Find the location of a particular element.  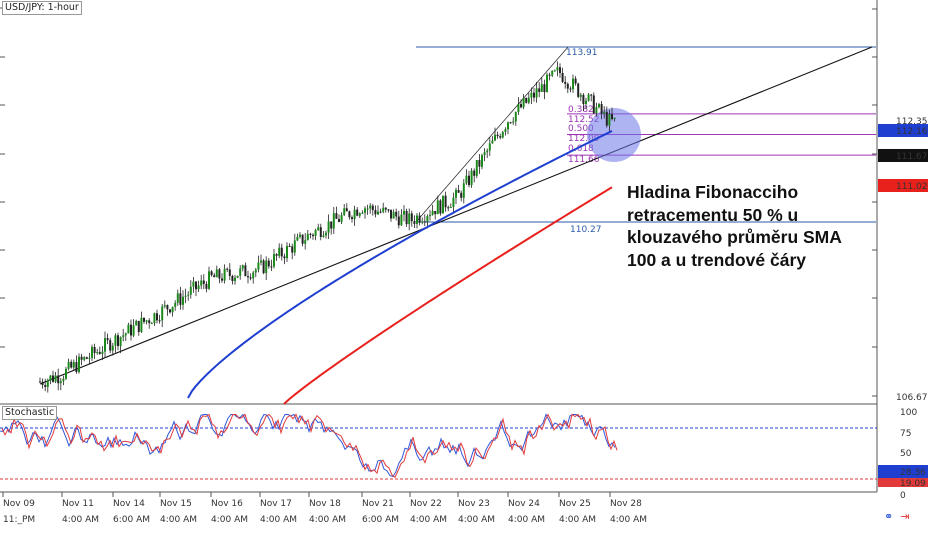

fib-500-ratio: 0.500 is located at coordinates (581, 129).